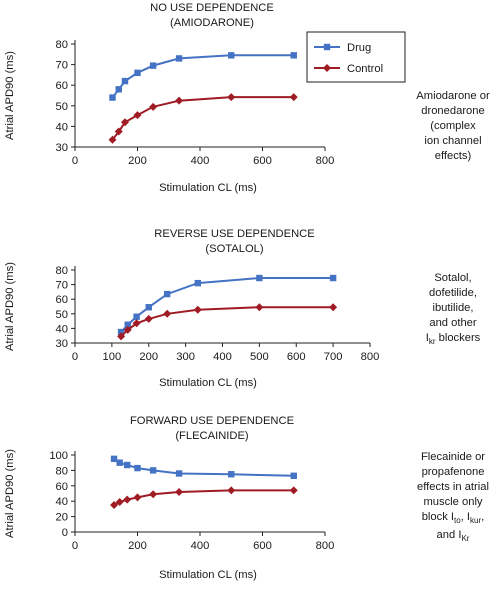 The height and width of the screenshot is (608, 503). What do you see at coordinates (453, 472) in the screenshot?
I see `note-line: propafenone` at bounding box center [453, 472].